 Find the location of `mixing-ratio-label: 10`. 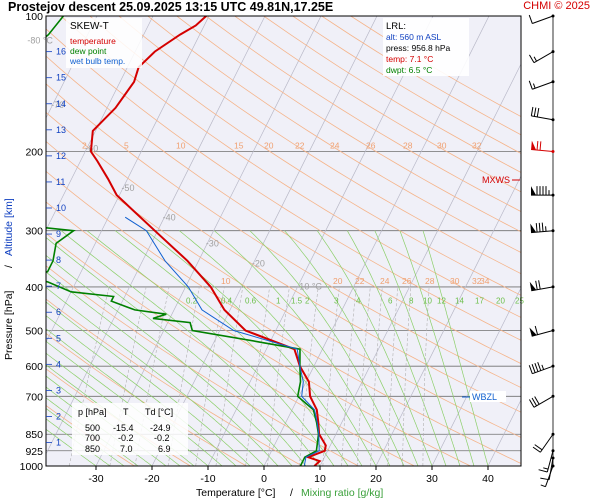

mixing-ratio-label: 10 is located at coordinates (427, 300).